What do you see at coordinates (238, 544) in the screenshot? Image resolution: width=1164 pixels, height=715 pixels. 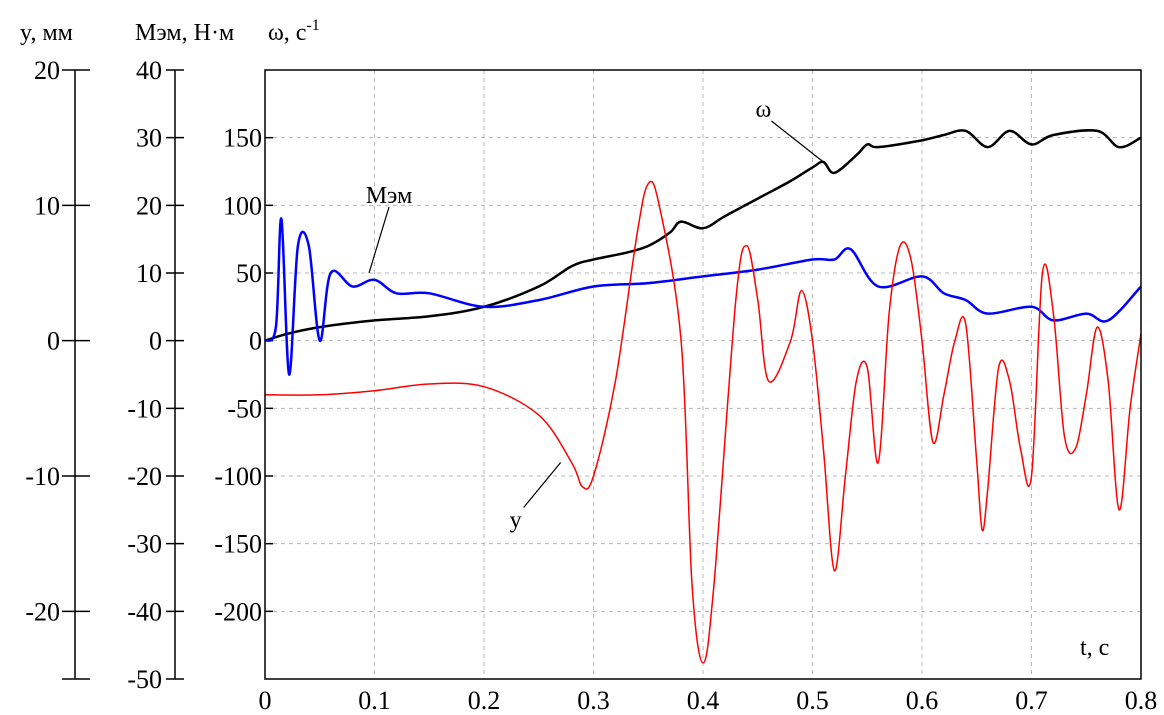 I see `omega-tick-label: -150` at bounding box center [238, 544].